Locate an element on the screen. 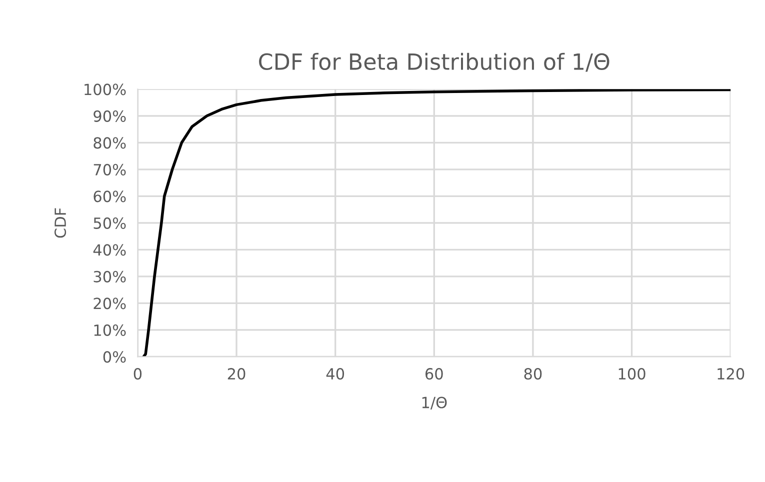 The height and width of the screenshot is (482, 765). y-tick-label: 0% is located at coordinates (114, 357).